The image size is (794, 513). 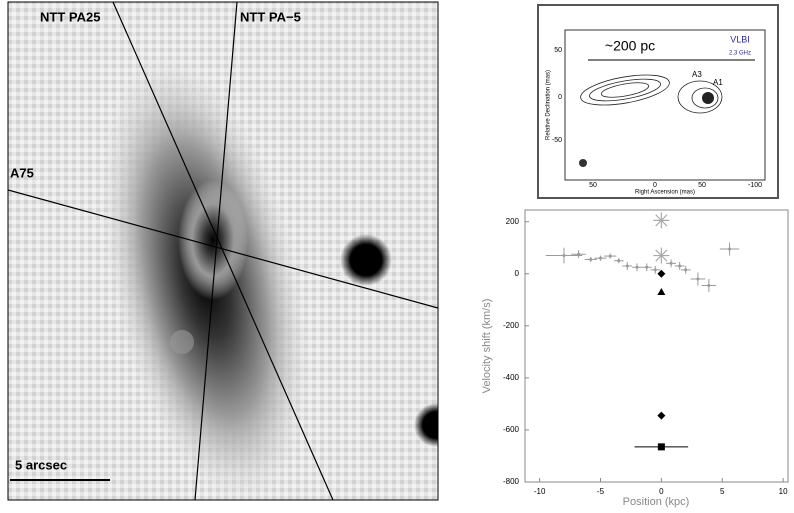 What do you see at coordinates (783, 491) in the screenshot?
I see `x-tick-label: 10` at bounding box center [783, 491].